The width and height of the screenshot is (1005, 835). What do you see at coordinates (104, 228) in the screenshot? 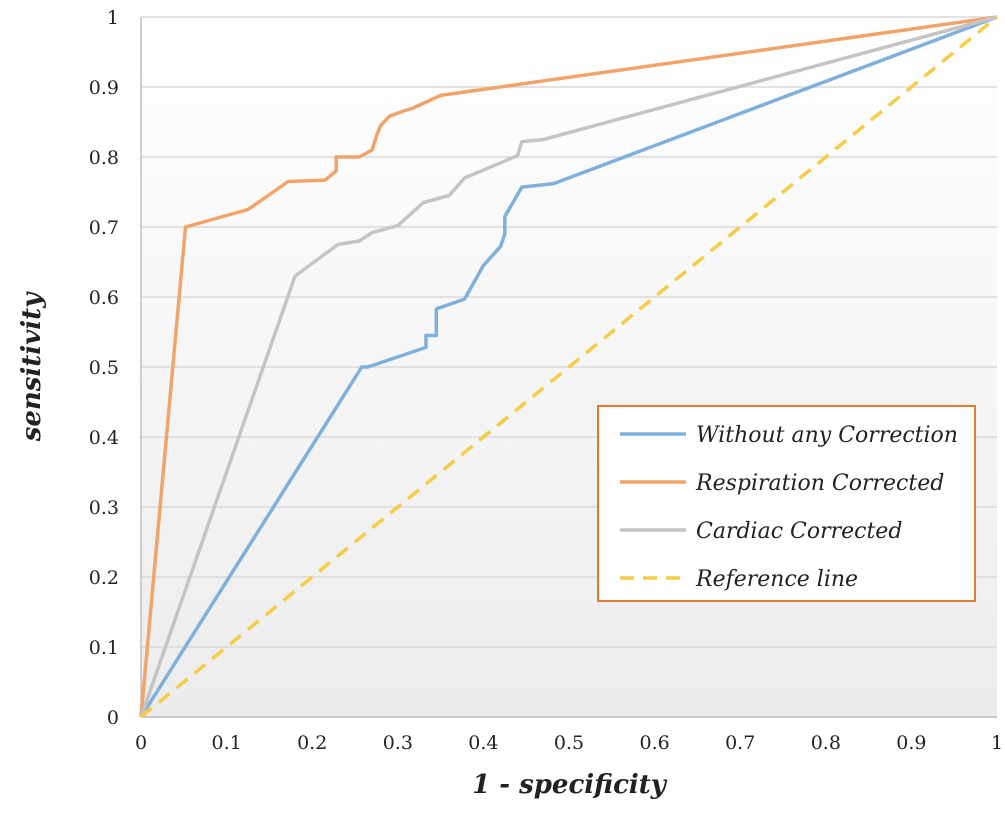
I see `y-tick-label: 0.7` at bounding box center [104, 228].